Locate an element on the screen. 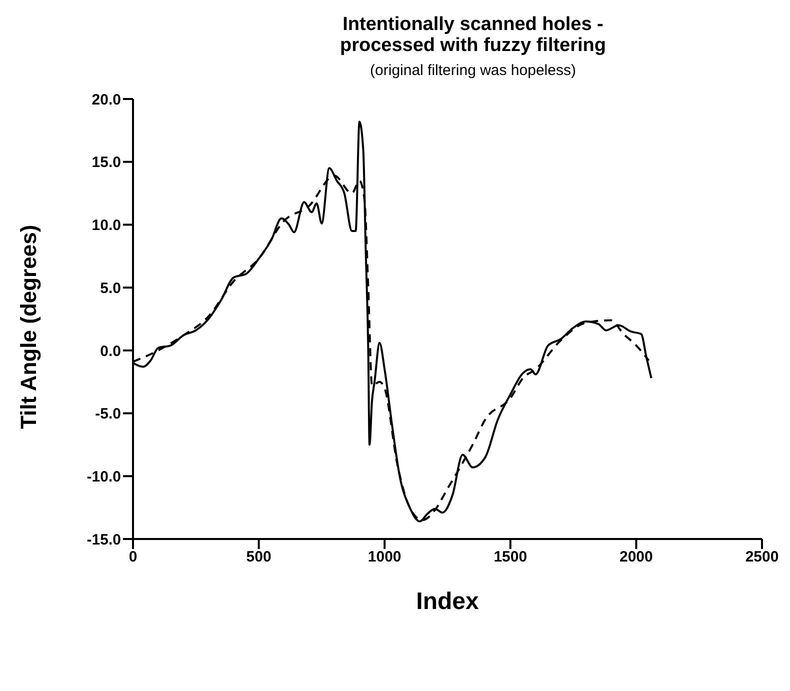 This screenshot has height=691, width=790. x-tick-label: 1000 is located at coordinates (385, 557).